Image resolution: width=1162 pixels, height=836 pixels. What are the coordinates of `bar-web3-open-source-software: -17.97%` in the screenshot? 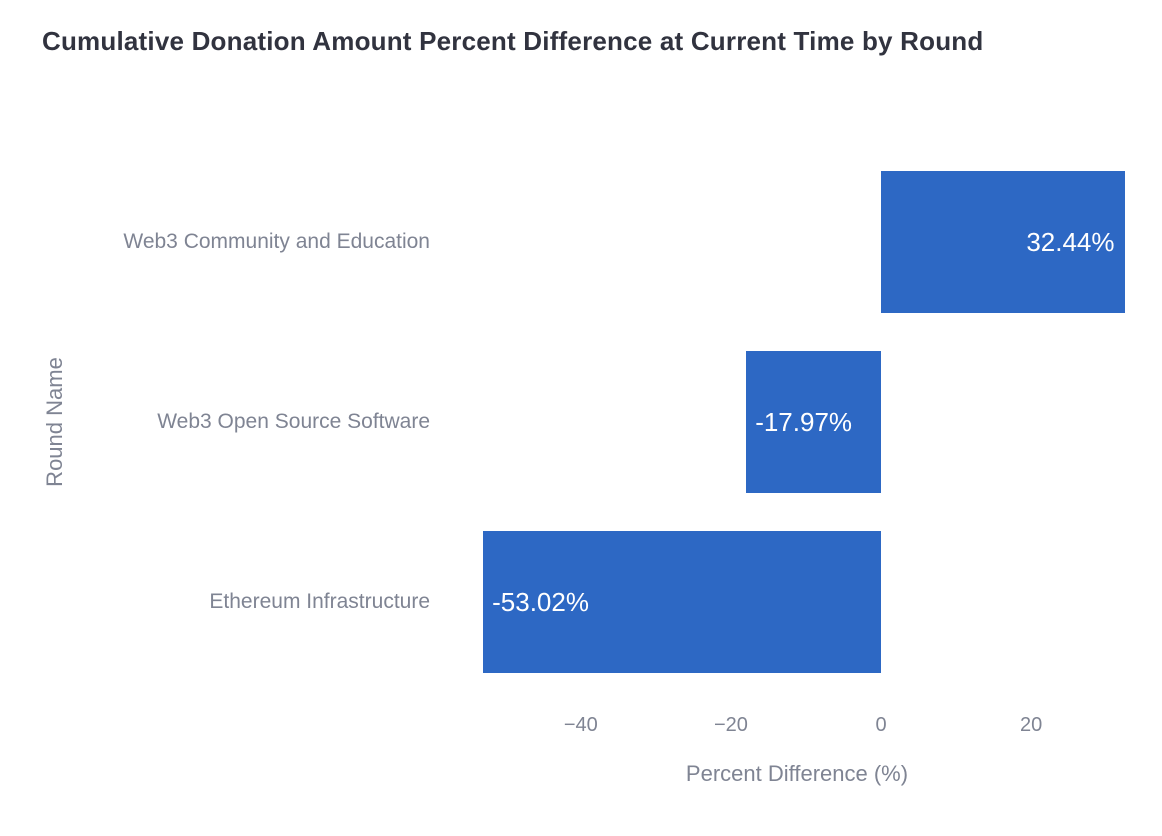 It's located at (814, 422).